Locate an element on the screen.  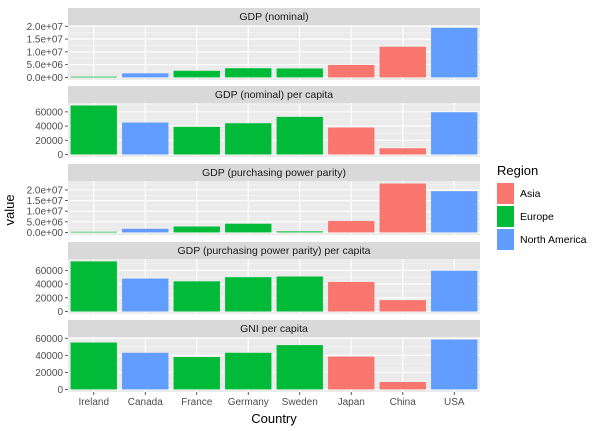
facet-title: GNI per capita is located at coordinates (274, 329).